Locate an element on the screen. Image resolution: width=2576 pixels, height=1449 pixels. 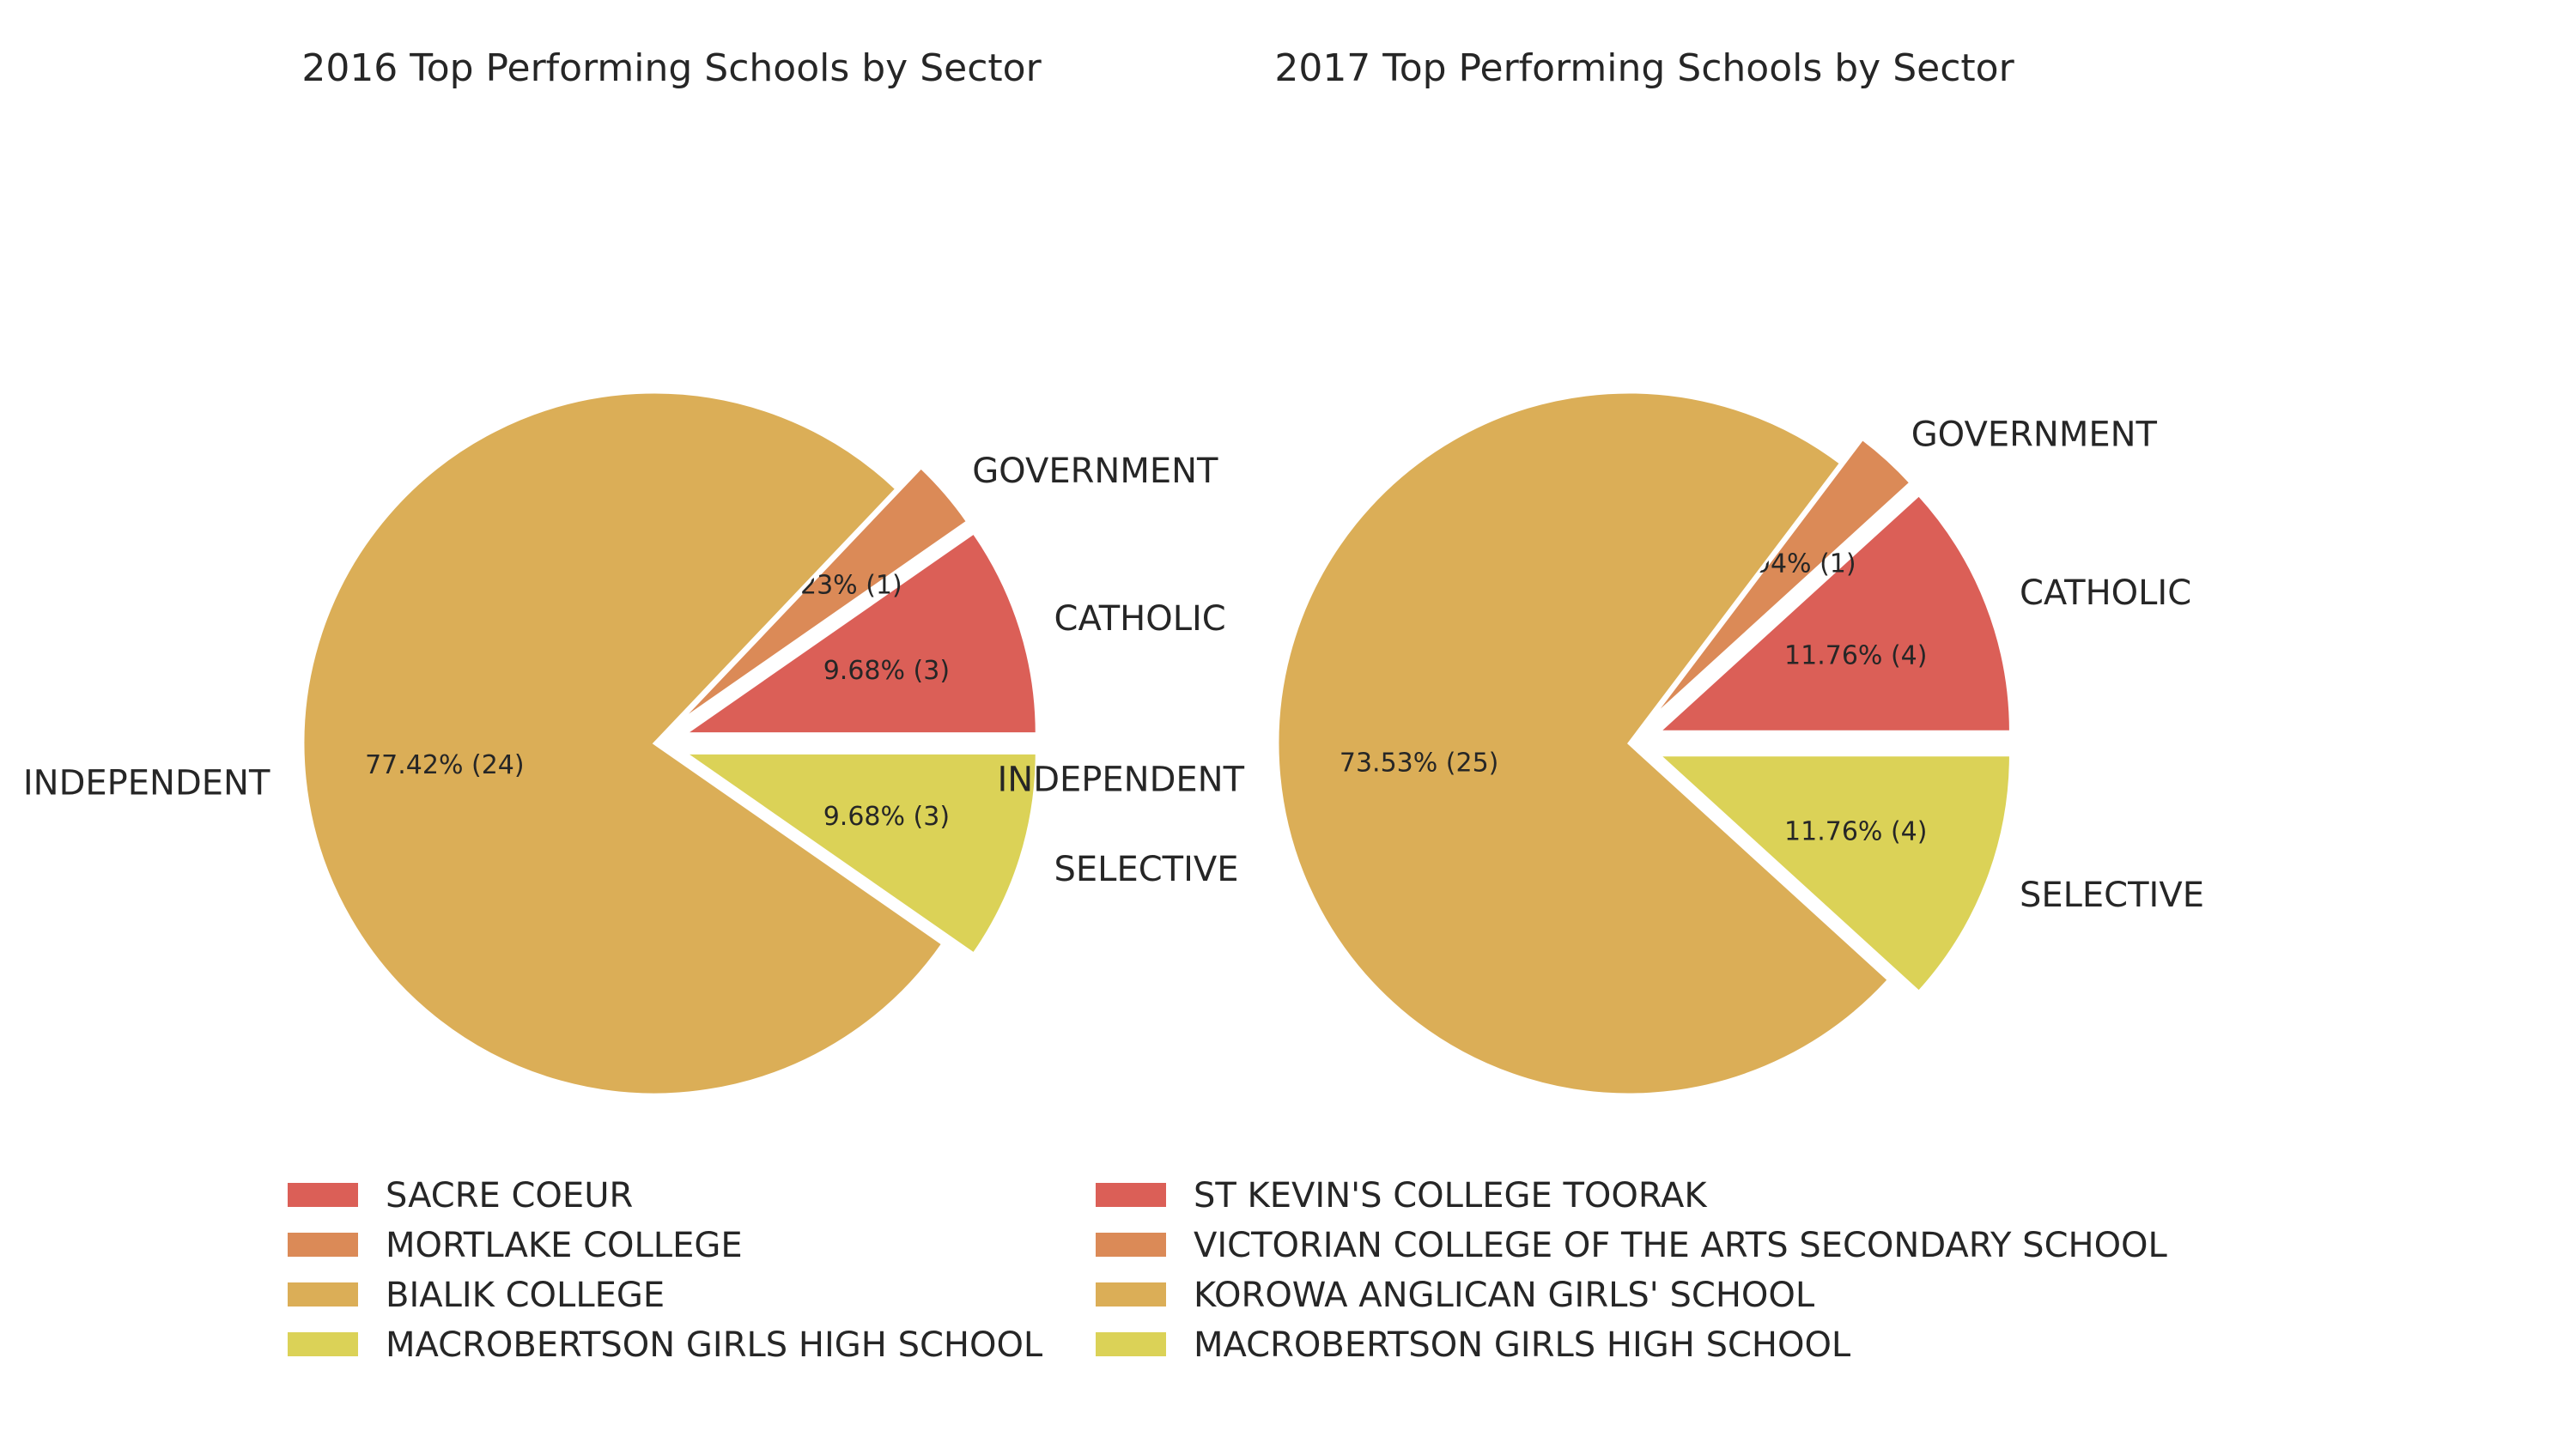
slice-percent-independent: 77.42% (24) is located at coordinates (445, 765).